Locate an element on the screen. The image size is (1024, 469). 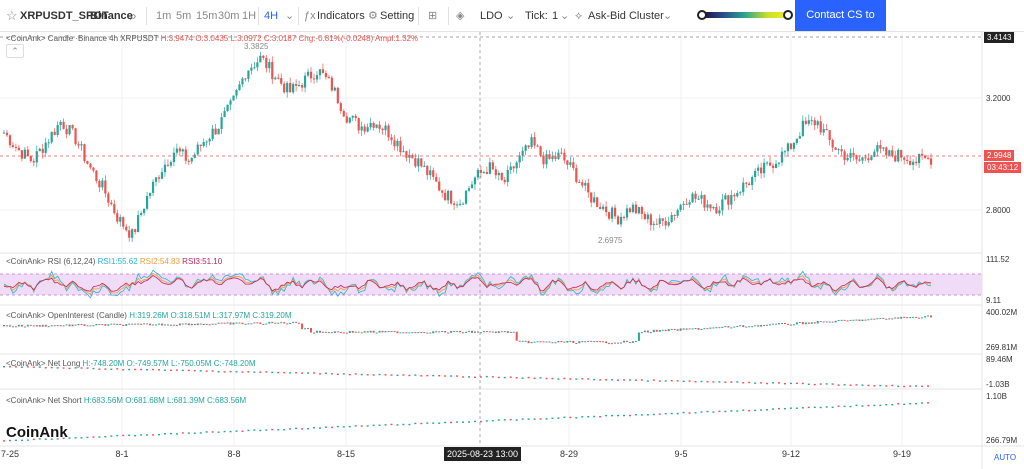
setting-button: Setting is located at coordinates (397, 16).